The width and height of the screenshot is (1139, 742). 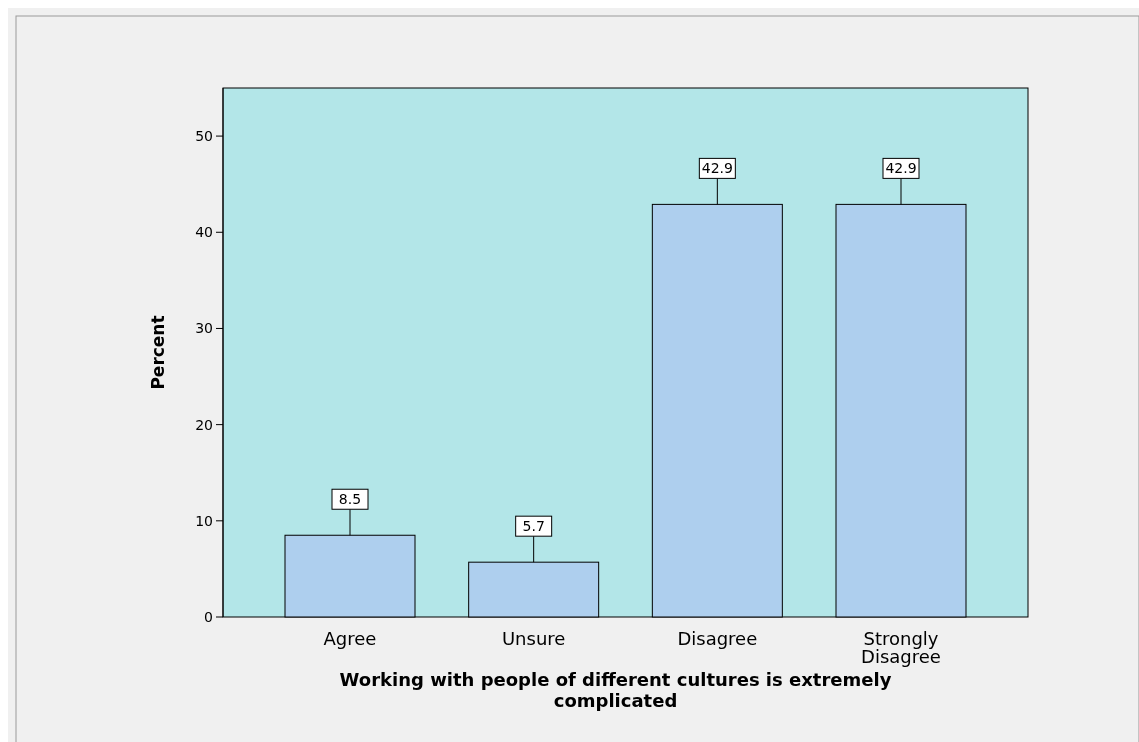 What do you see at coordinates (350, 638) in the screenshot?
I see `x-tick-label: Agree` at bounding box center [350, 638].